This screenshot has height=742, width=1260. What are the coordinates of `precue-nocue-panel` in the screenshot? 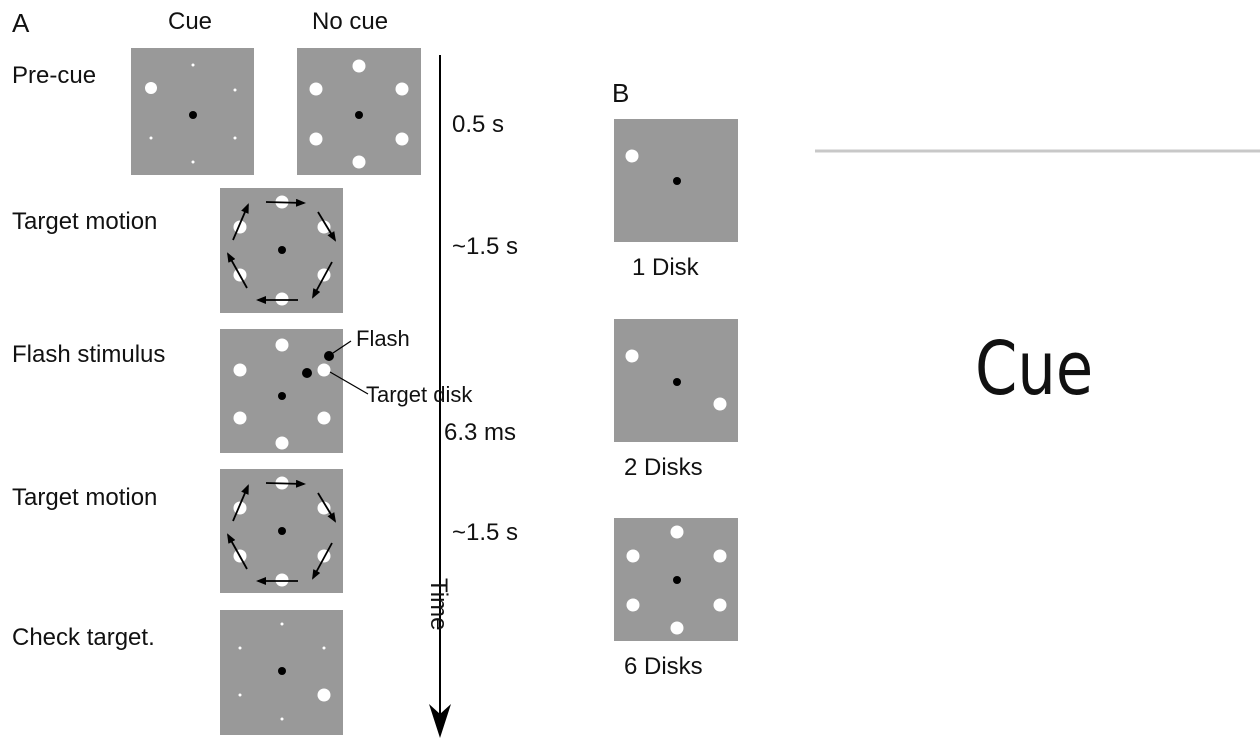 It's located at (359, 111).